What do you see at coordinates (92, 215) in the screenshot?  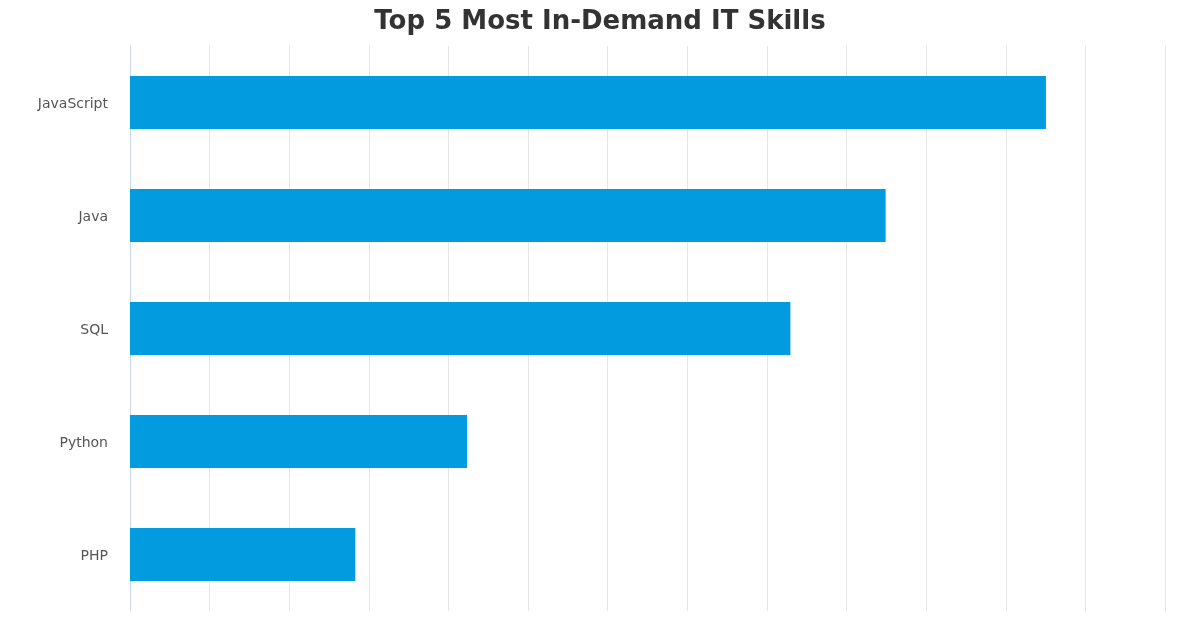 I see `y-tick-label: Java` at bounding box center [92, 215].